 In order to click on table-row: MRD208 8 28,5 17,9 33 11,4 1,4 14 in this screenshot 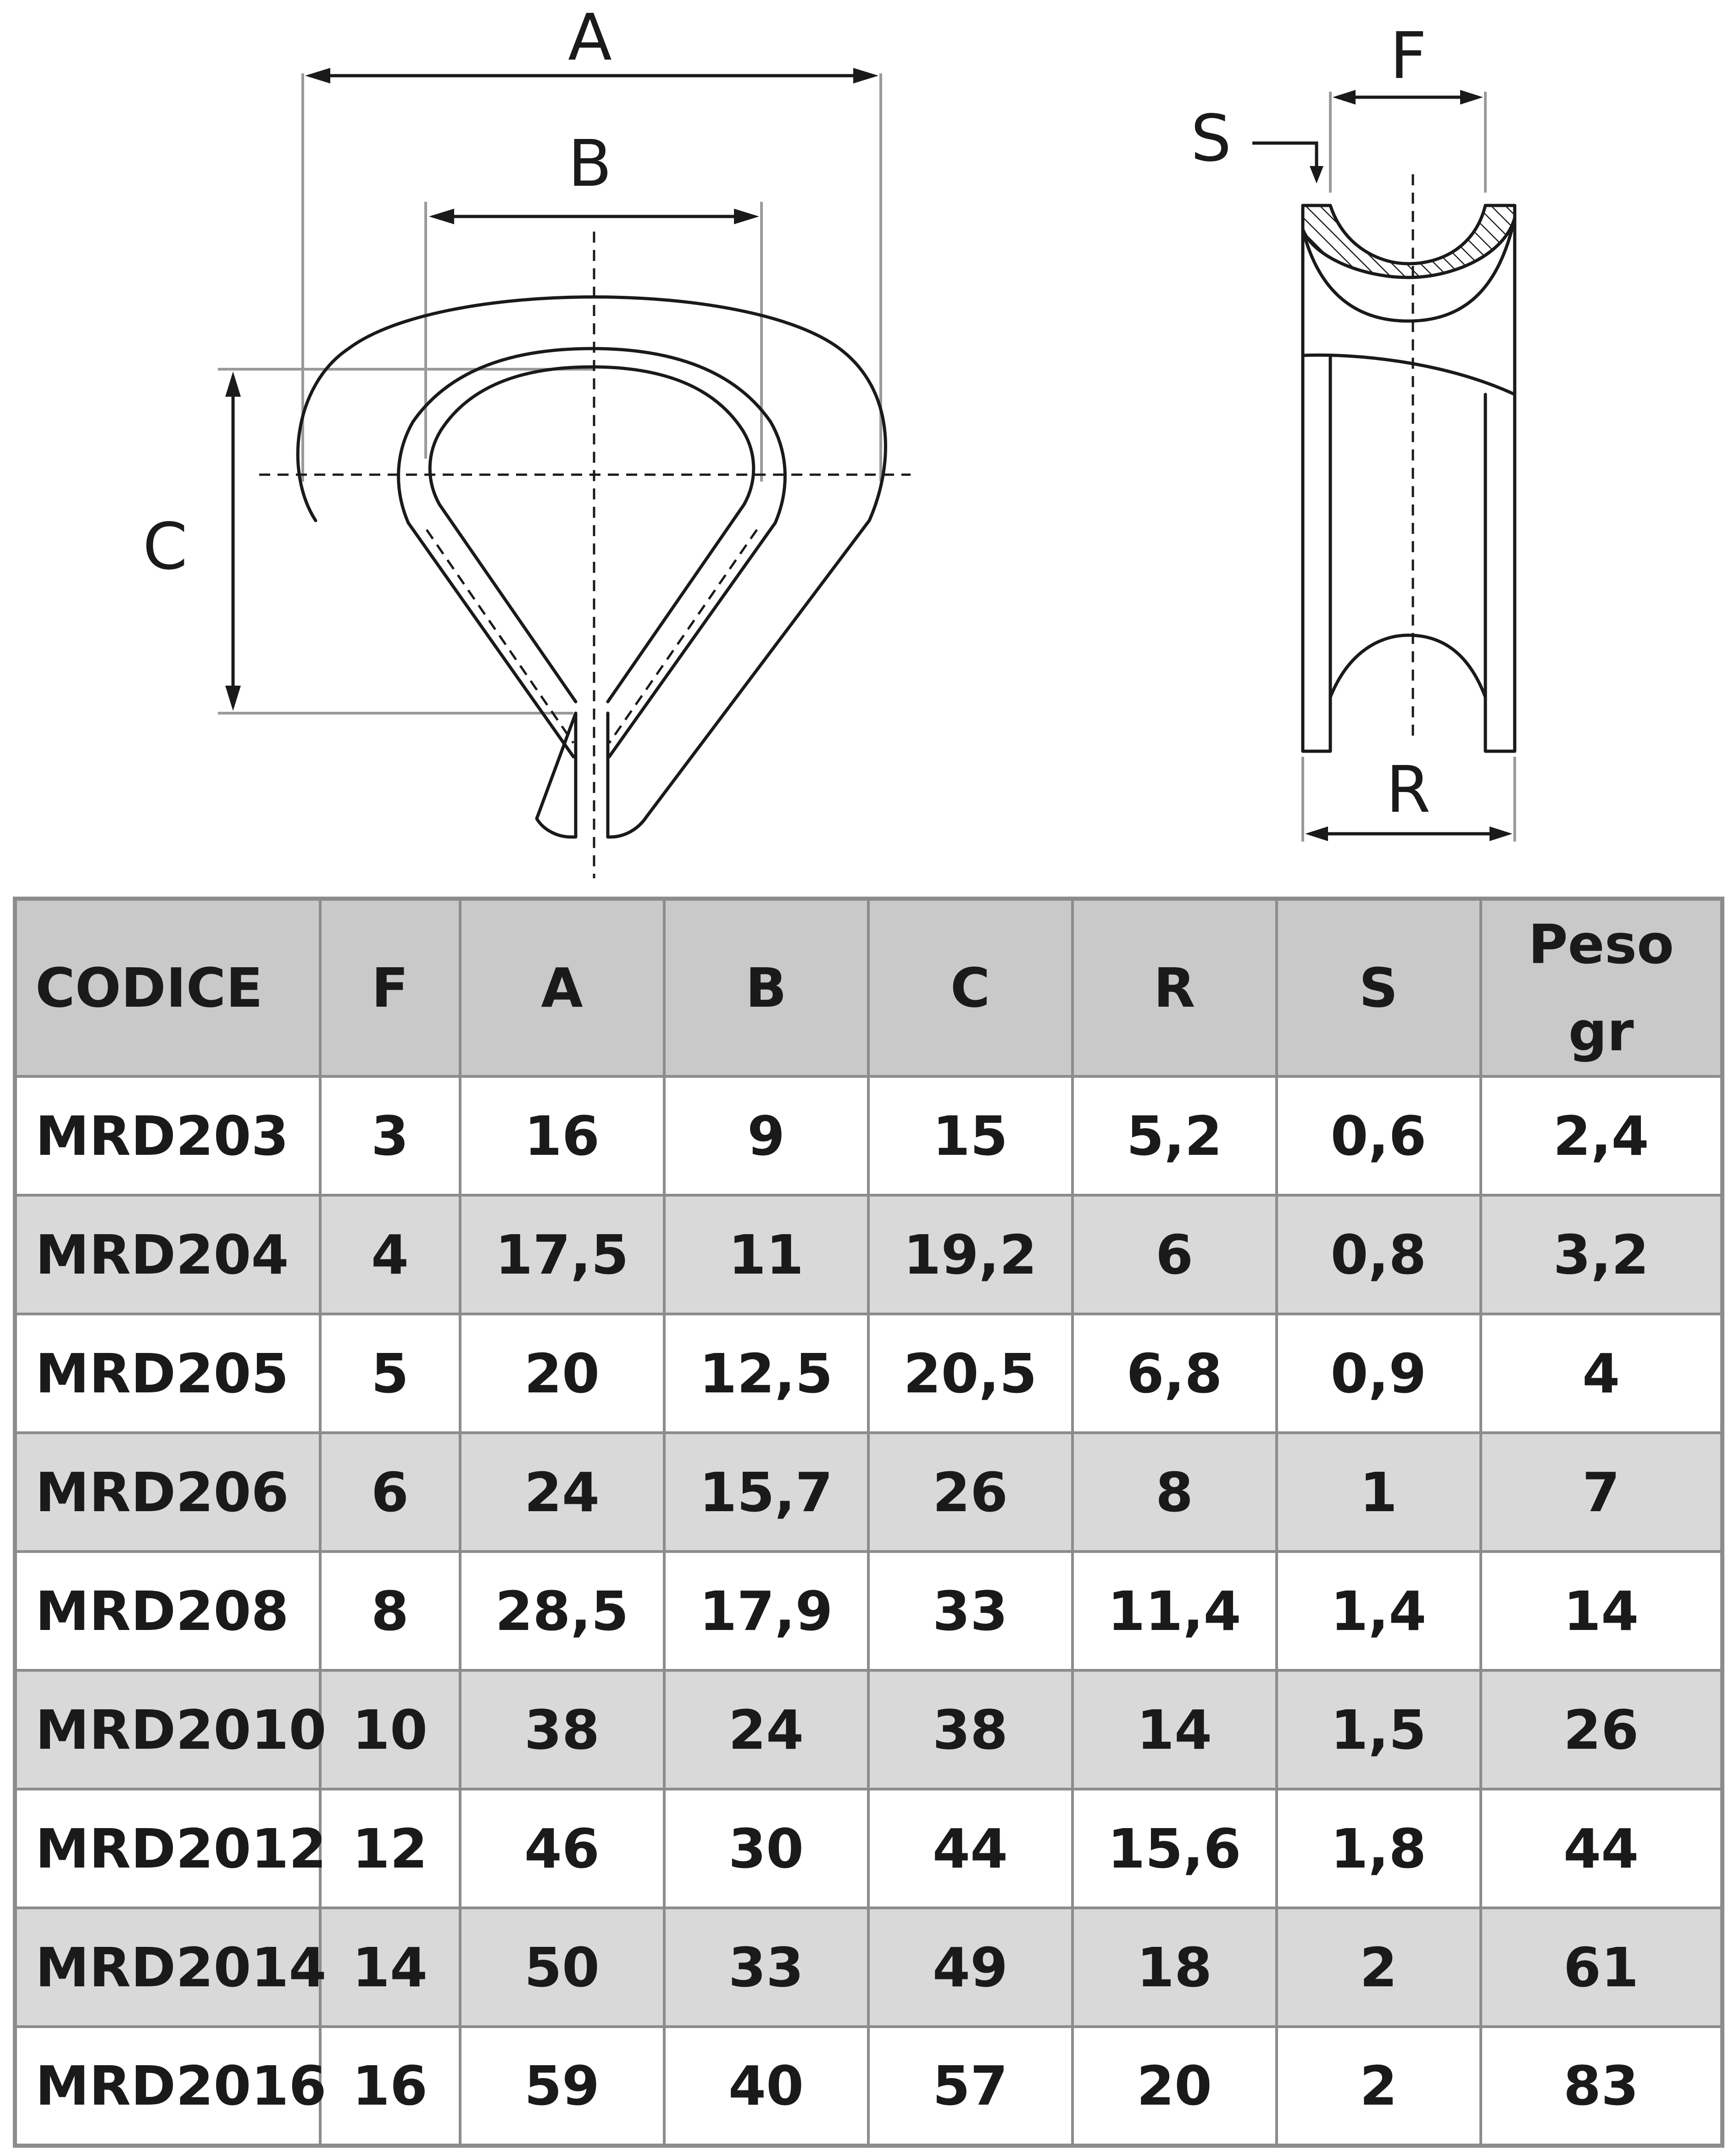, I will do `click(868, 1611)`.